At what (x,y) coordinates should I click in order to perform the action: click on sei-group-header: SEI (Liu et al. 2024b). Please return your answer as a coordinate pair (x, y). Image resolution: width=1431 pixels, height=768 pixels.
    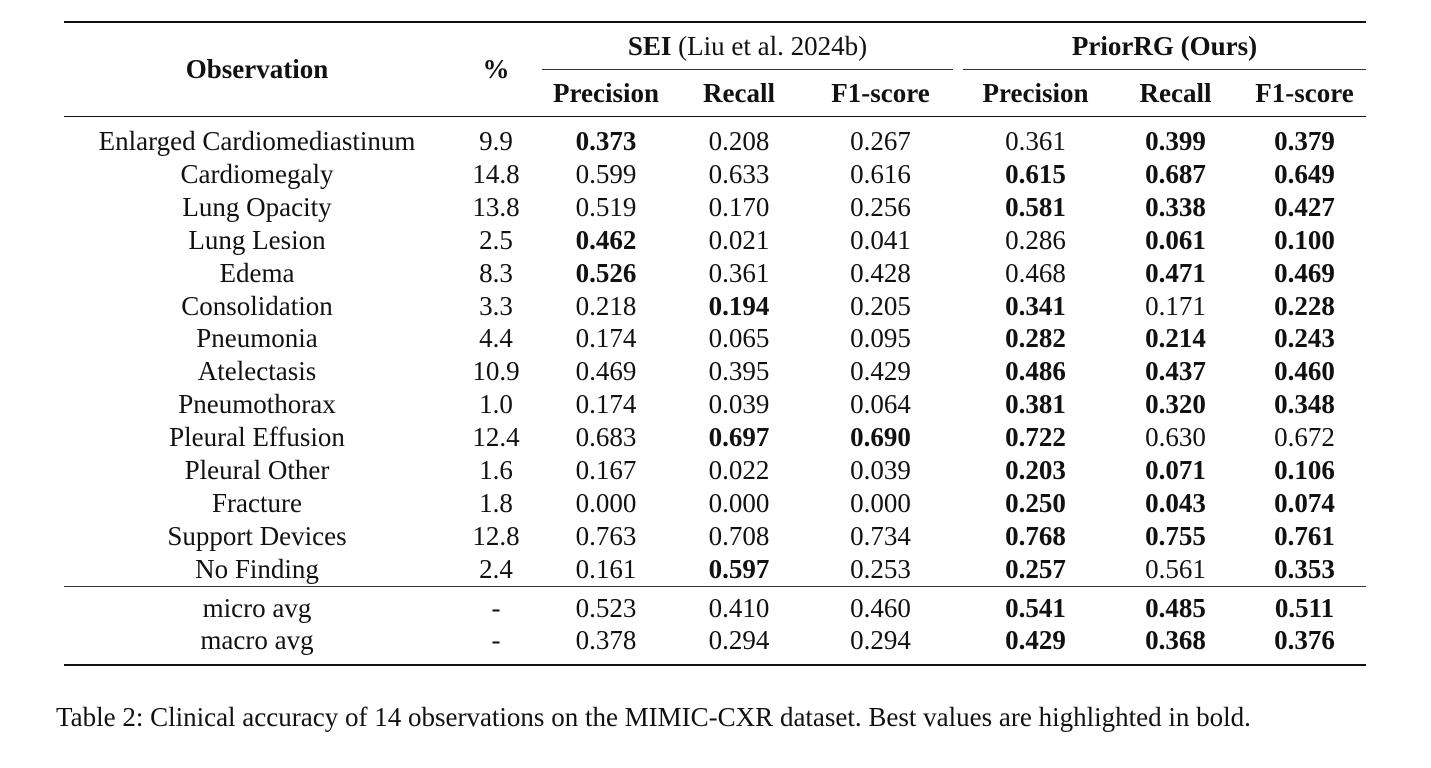
    Looking at the image, I should click on (747, 46).